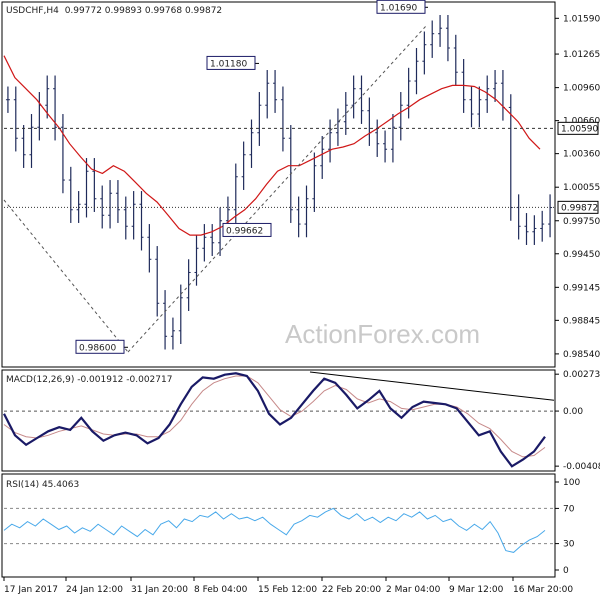 Image resolution: width=600 pixels, height=600 pixels. I want to click on macd-y-tick-label: 0.00, so click(573, 412).